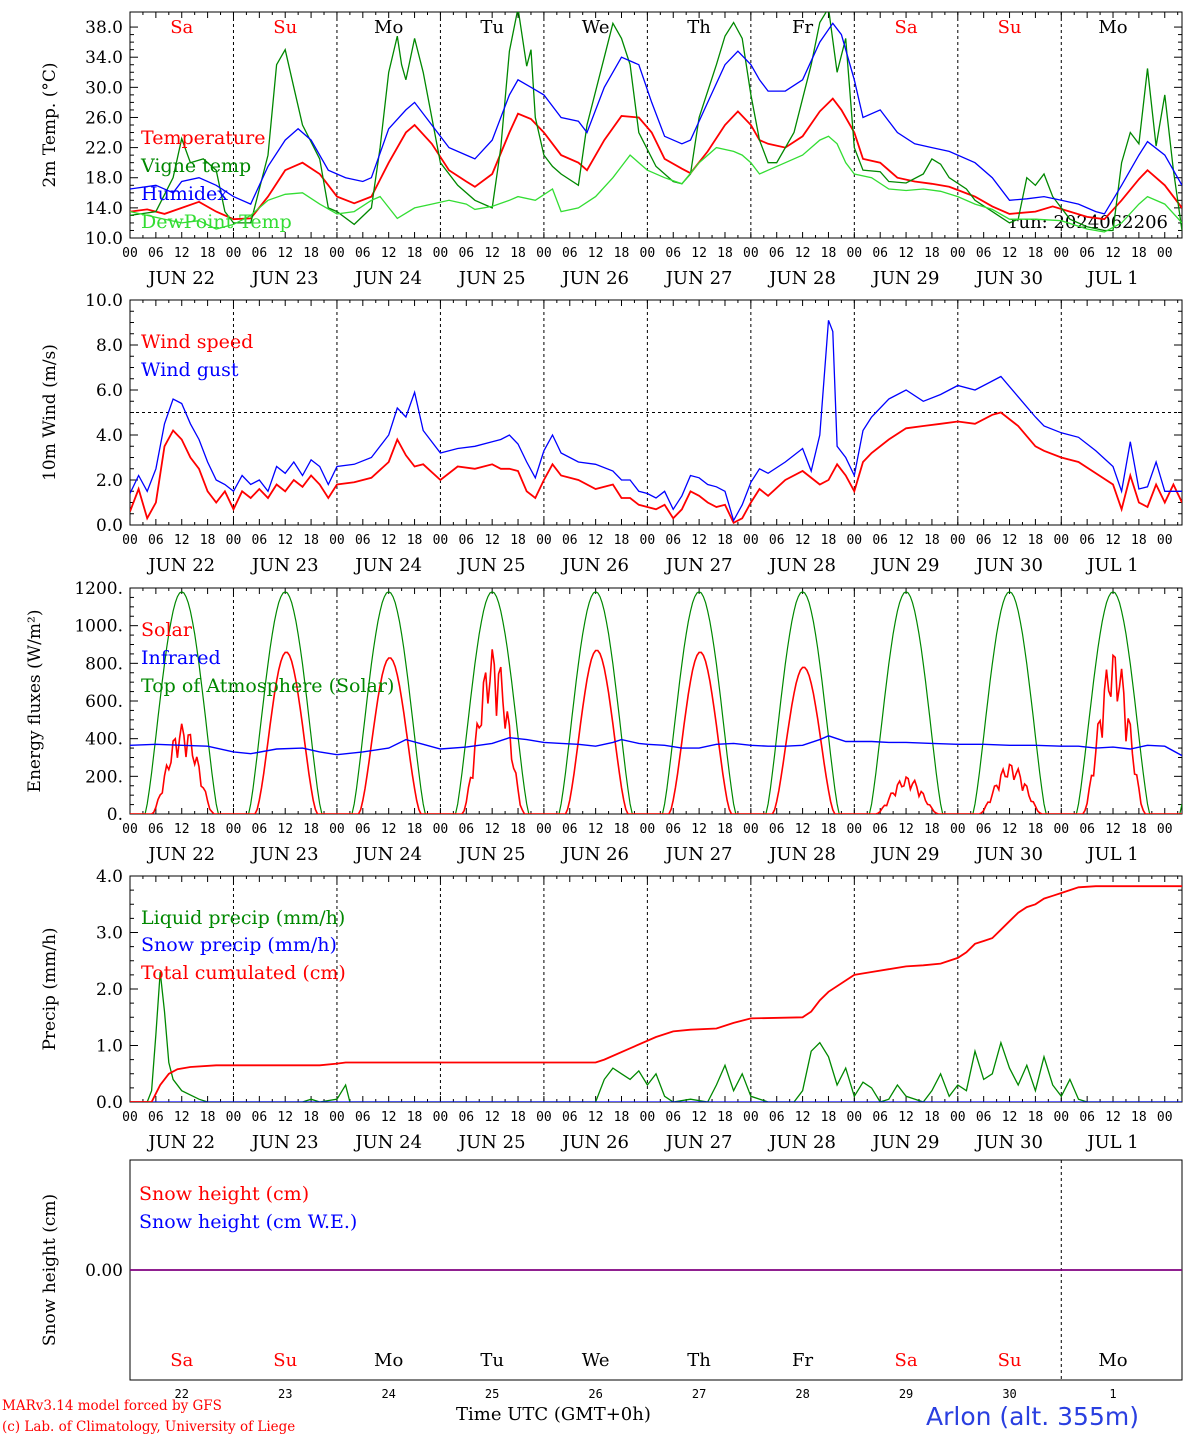 Image resolution: width=1194 pixels, height=1440 pixels. Describe the element at coordinates (699, 27) in the screenshot. I see `weekday-label: Th` at that location.